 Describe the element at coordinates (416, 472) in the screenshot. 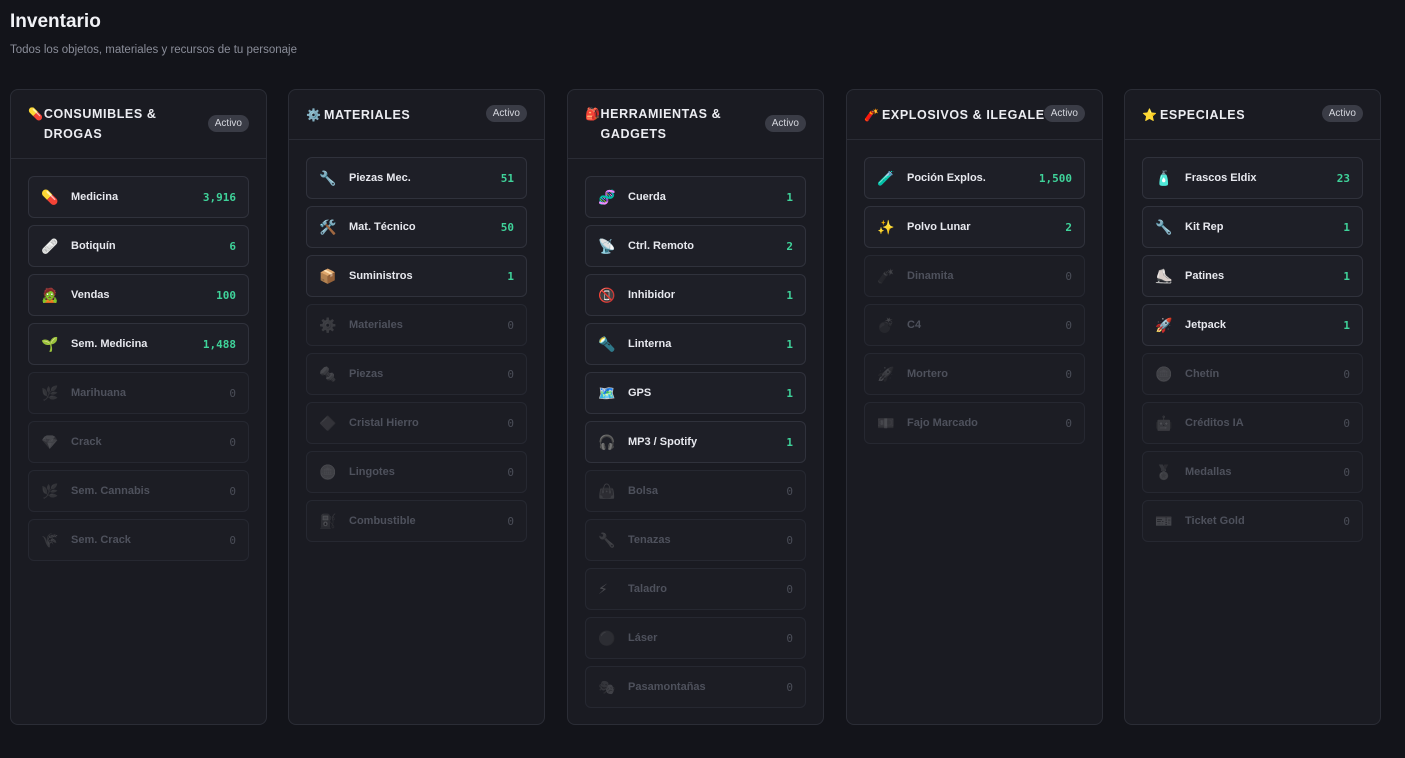

I see `inventory-item: 🪙 Lingotes 0` at that location.